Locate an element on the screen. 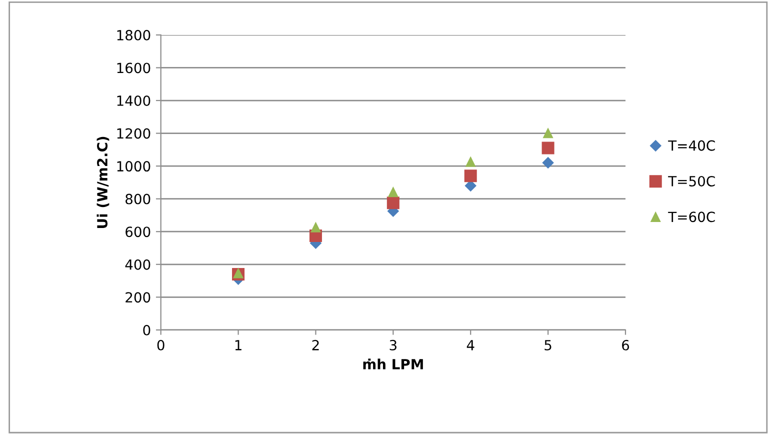 The image size is (777, 437). x-tick-label: 1 is located at coordinates (238, 345).